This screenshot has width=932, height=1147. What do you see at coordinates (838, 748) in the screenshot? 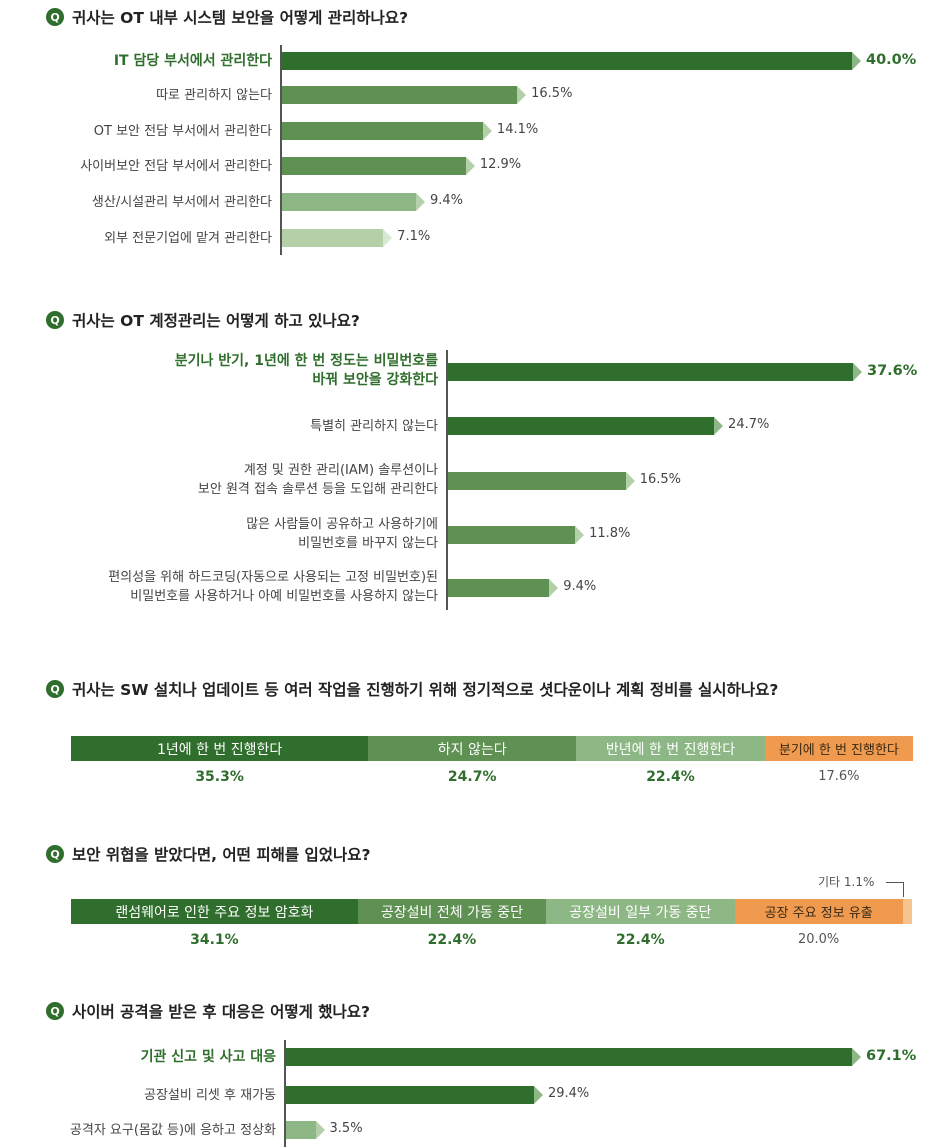
I see `segment-3: 분기에 한 번 진행한다` at bounding box center [838, 748].